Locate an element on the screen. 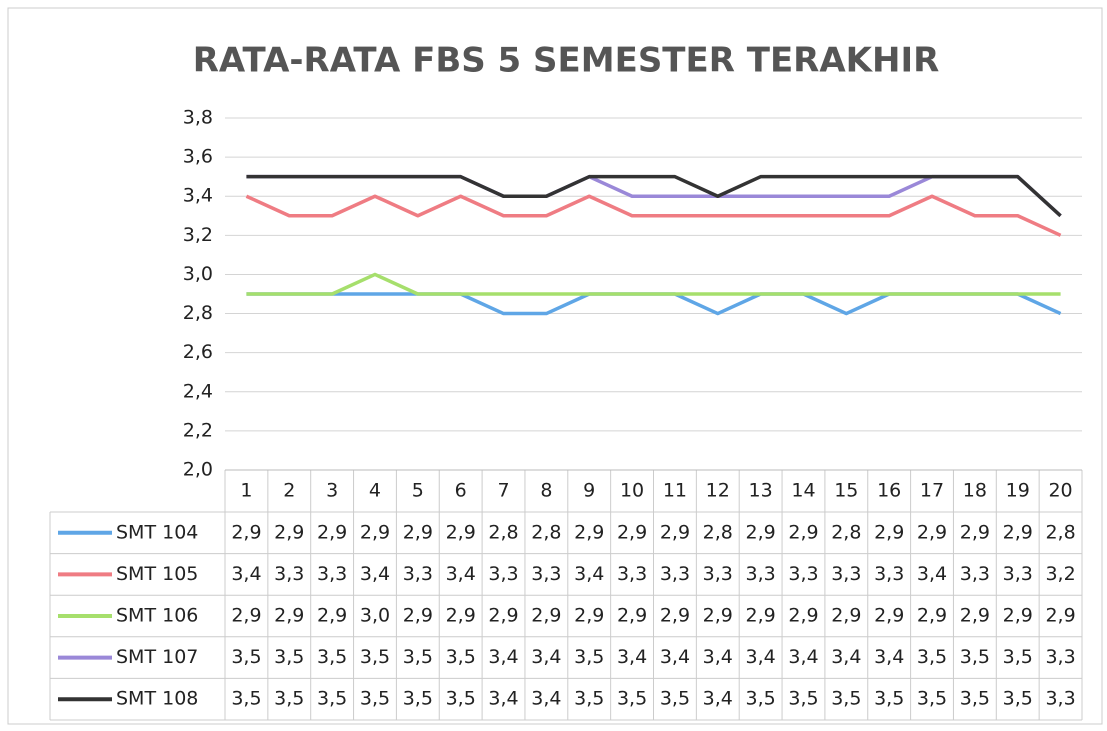 The image size is (1107, 731). y-tick-label: 2,8 is located at coordinates (198, 313).